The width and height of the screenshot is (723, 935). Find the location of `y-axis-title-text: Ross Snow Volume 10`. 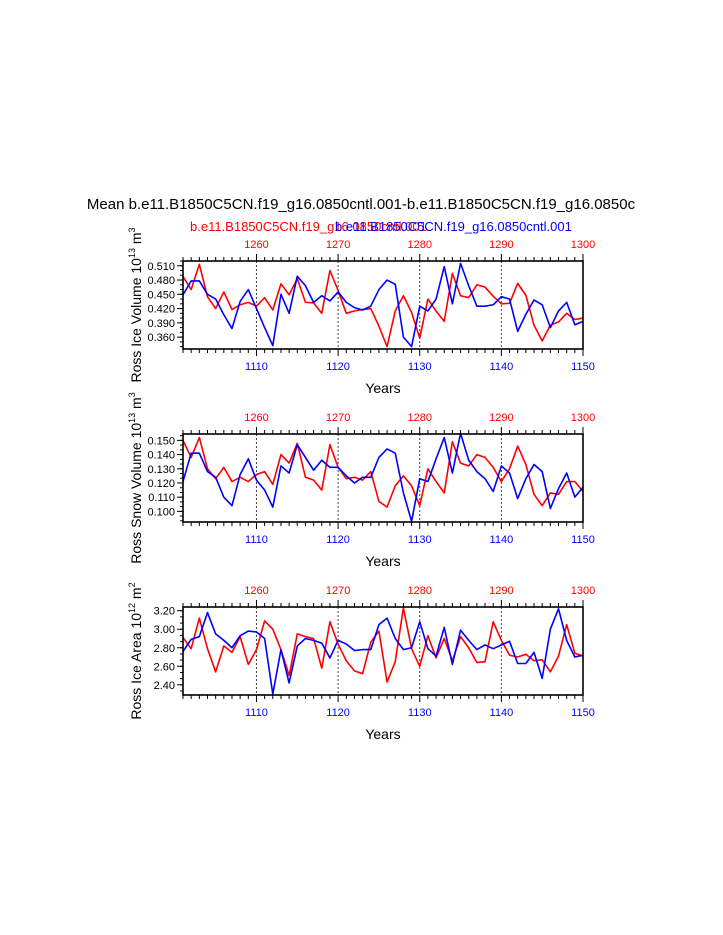

y-axis-title-text: Ross Snow Volume 10 is located at coordinates (136, 493).